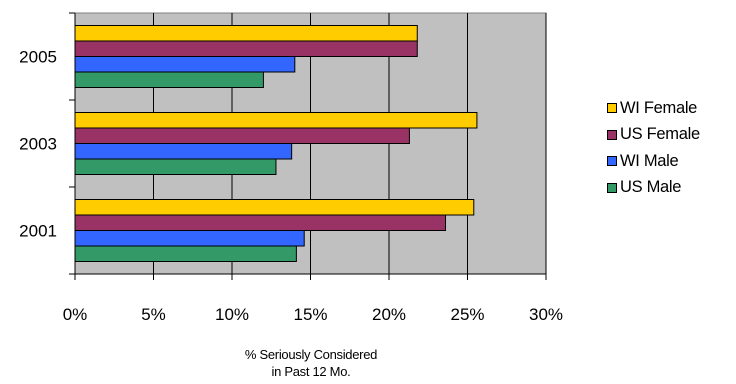 Image resolution: width=736 pixels, height=384 pixels. I want to click on x-tick-label: 10%, so click(232, 314).